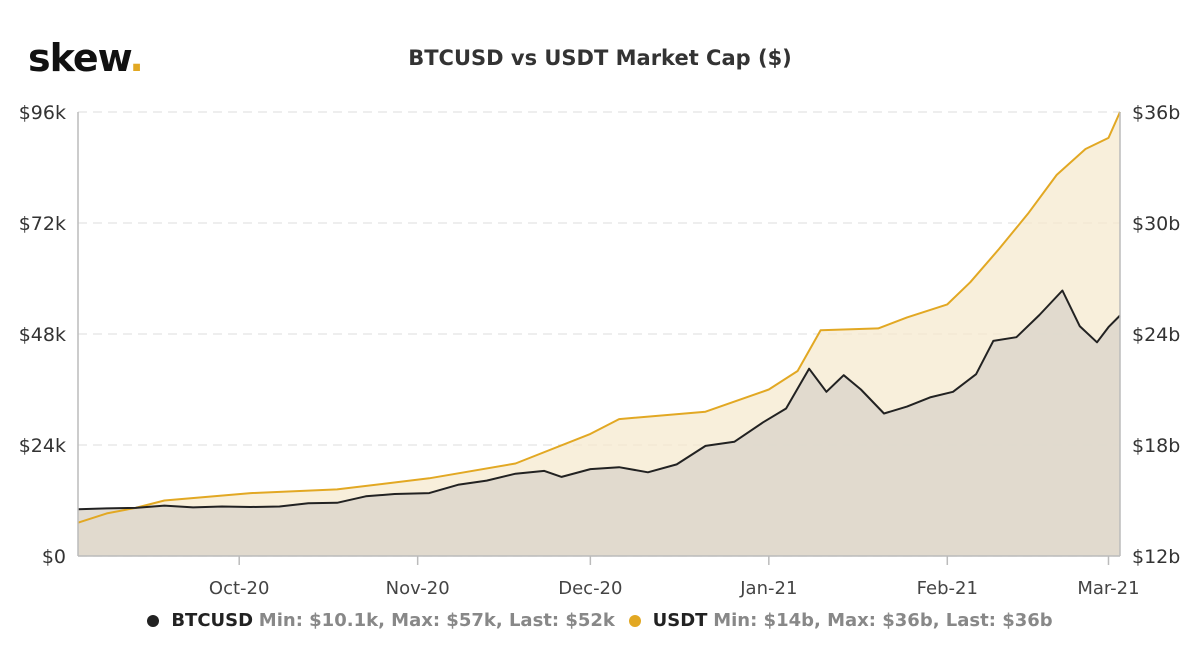 The image size is (1200, 670). What do you see at coordinates (1156, 113) in the screenshot?
I see `y-right-tick-label-4: $36b` at bounding box center [1156, 113].